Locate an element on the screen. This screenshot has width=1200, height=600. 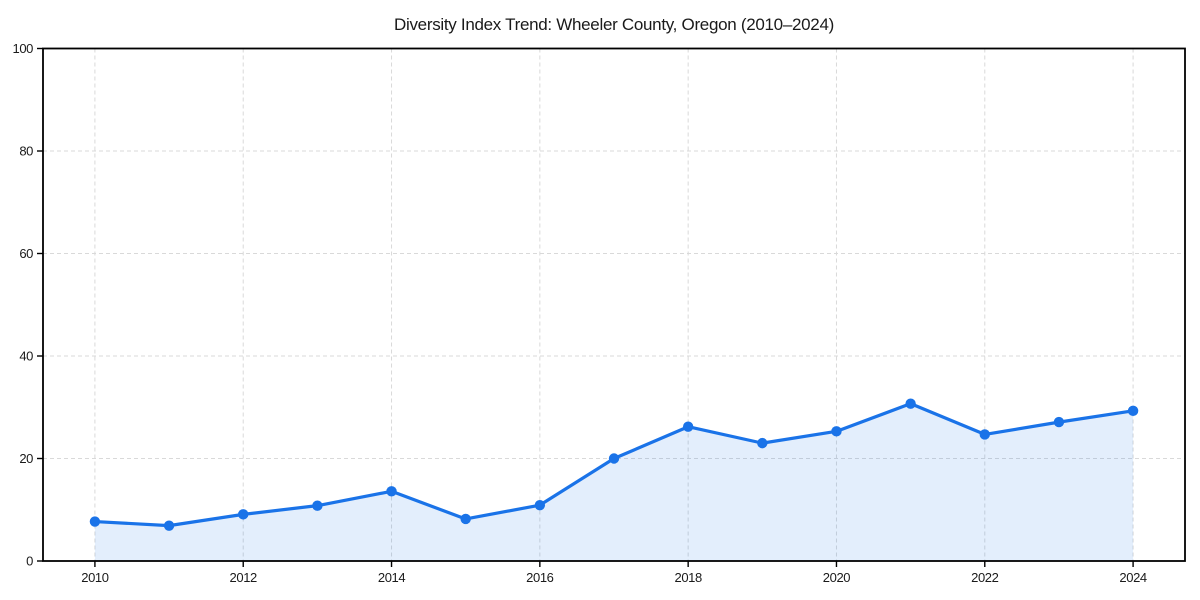
data-point-2012 is located at coordinates (243, 514).